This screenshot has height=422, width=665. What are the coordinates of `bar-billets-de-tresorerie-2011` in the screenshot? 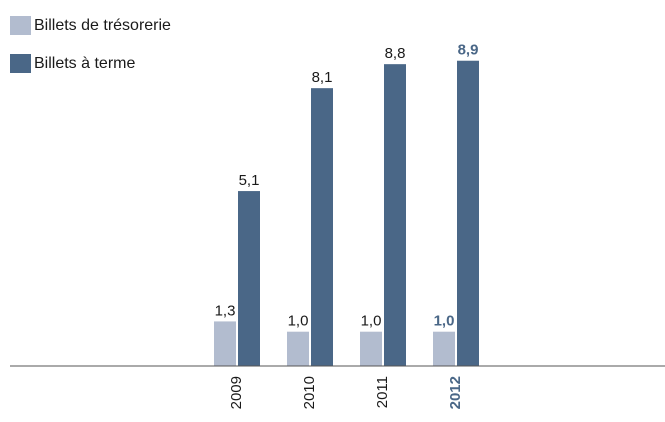 It's located at (371, 348).